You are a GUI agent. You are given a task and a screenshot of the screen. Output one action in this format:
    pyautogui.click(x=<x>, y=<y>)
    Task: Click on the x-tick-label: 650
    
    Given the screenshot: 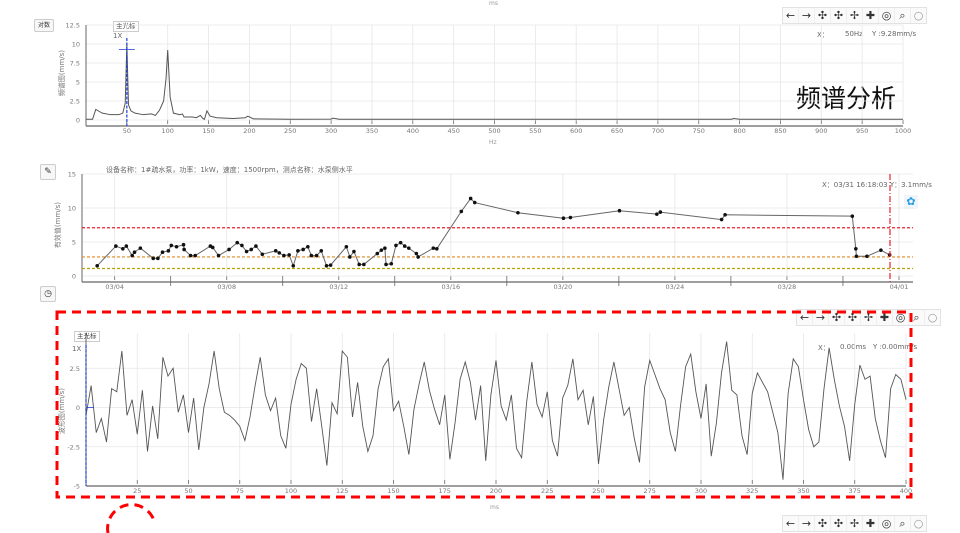 What is the action you would take?
    pyautogui.click(x=617, y=131)
    